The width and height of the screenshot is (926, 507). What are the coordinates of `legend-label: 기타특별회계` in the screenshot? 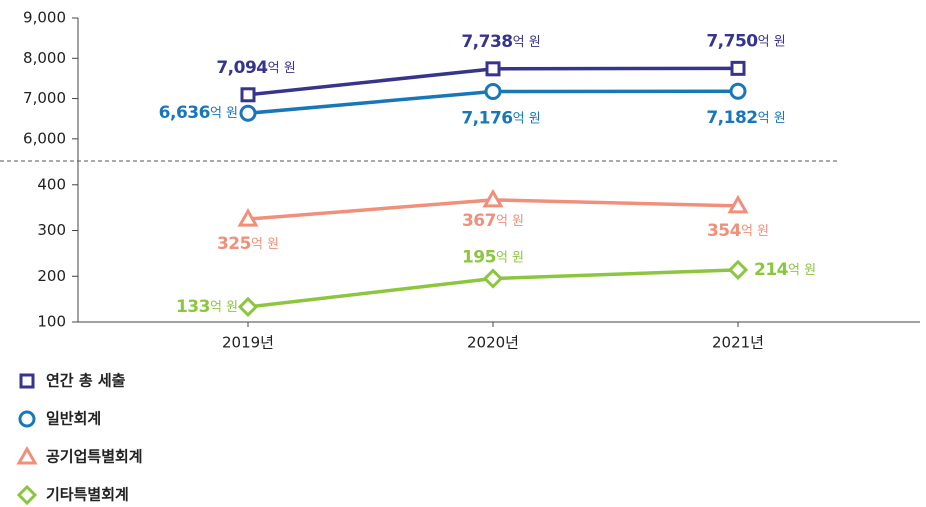 It's located at (87, 495).